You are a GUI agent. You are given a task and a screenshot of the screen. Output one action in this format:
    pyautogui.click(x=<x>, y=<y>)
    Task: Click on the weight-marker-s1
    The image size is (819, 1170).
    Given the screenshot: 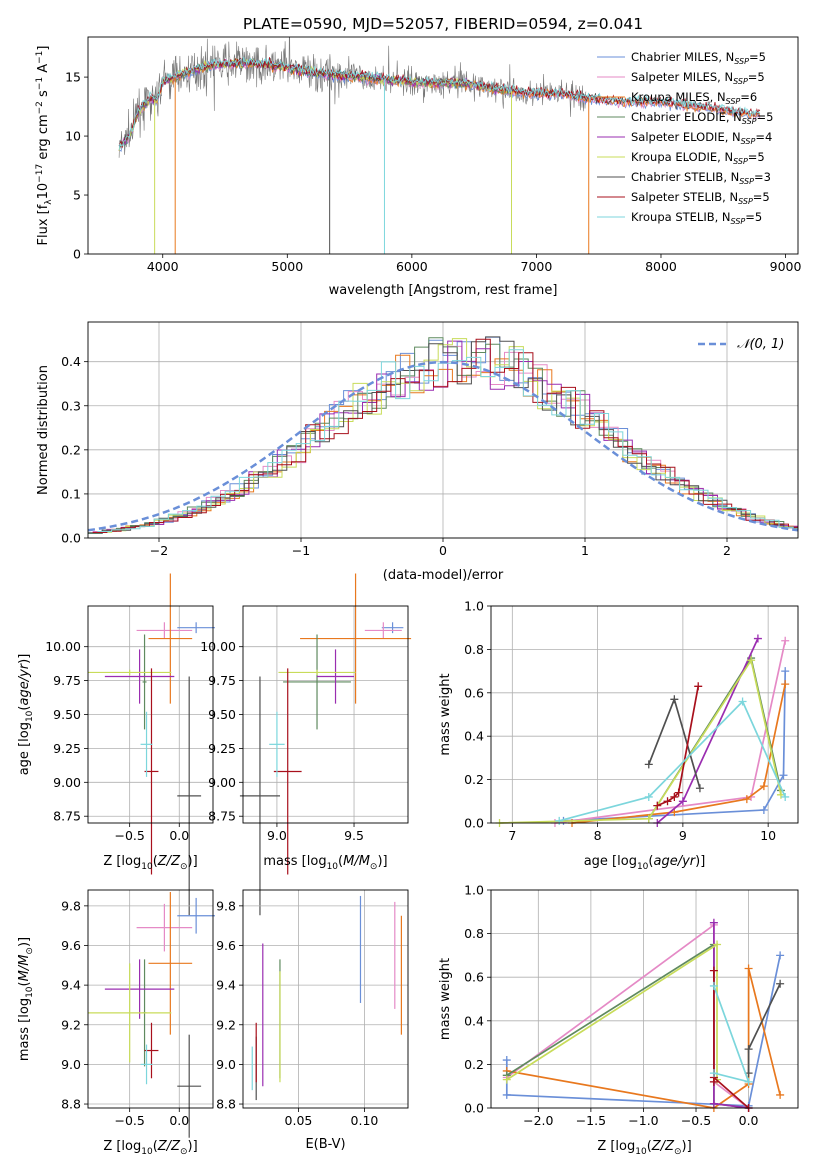 What is the action you would take?
    pyautogui.click(x=785, y=640)
    